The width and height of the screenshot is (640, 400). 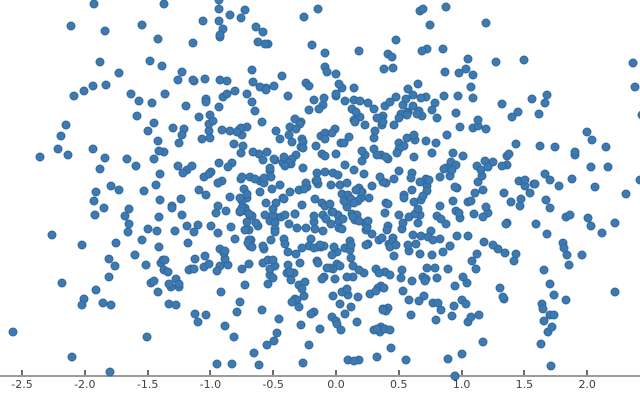 I want to click on x-tick-label: 0.0, so click(x=336, y=384).